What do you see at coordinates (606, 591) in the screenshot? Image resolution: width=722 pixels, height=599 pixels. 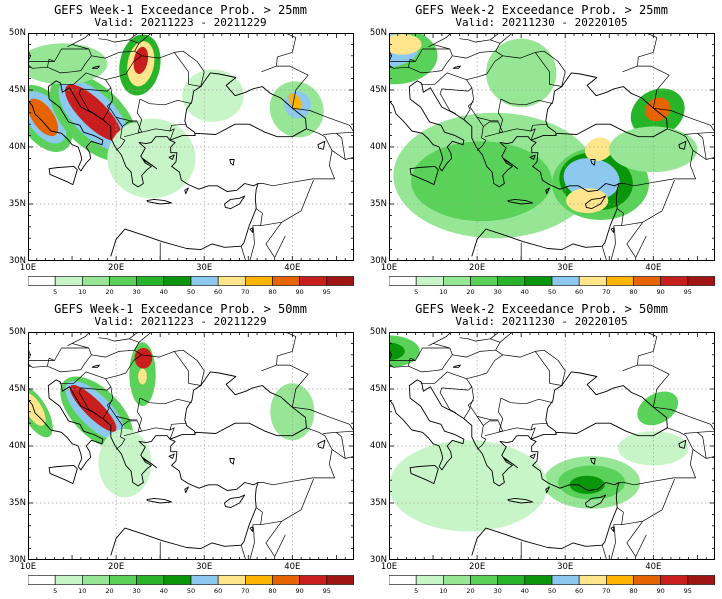 I see `colorbar-tick-label: 70` at bounding box center [606, 591].